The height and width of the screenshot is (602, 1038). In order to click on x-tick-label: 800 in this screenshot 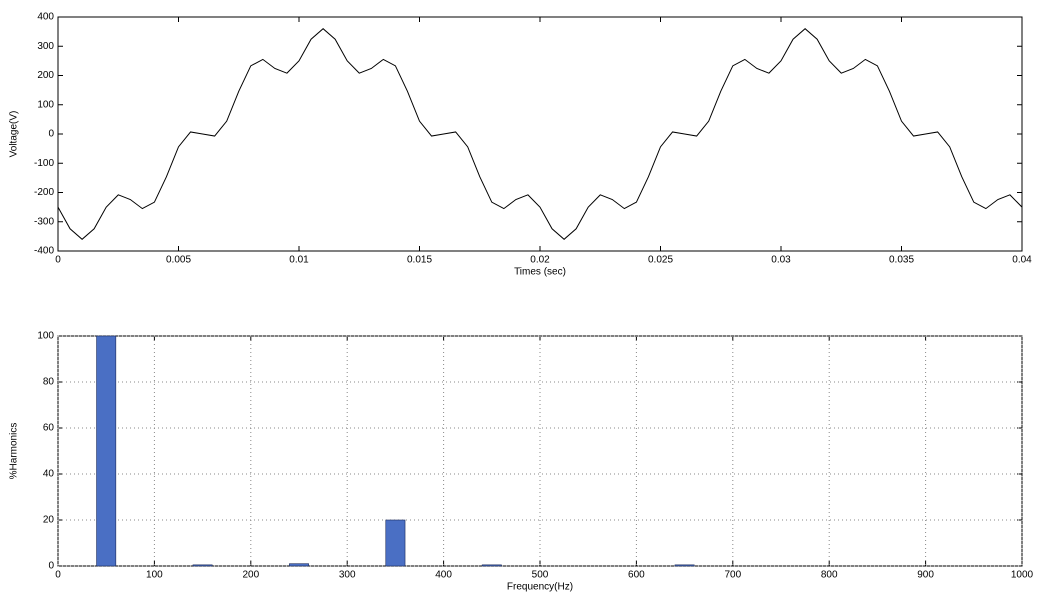, I will do `click(829, 575)`.